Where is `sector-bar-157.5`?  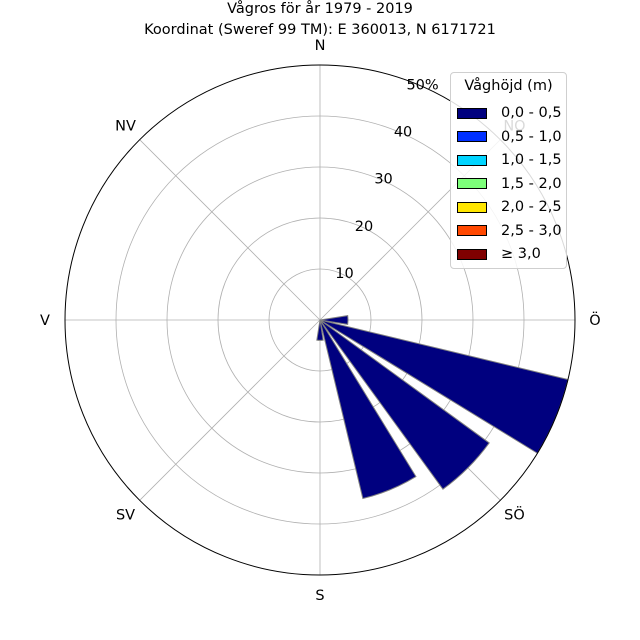 sector-bar-157.5 is located at coordinates (368, 409).